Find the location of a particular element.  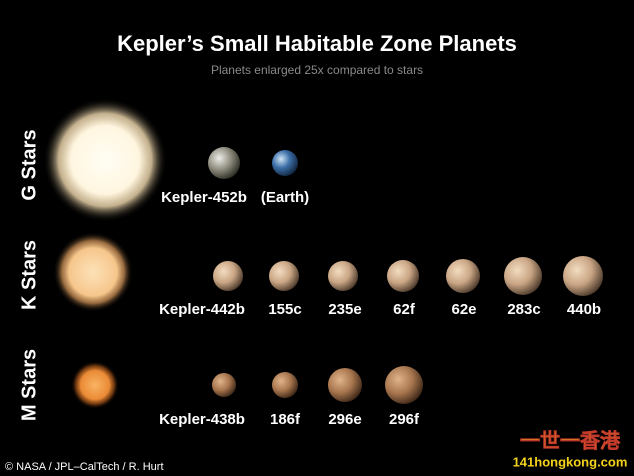

credit: © NASA / JPL–CalTech / R. Hurt is located at coordinates (84, 467).